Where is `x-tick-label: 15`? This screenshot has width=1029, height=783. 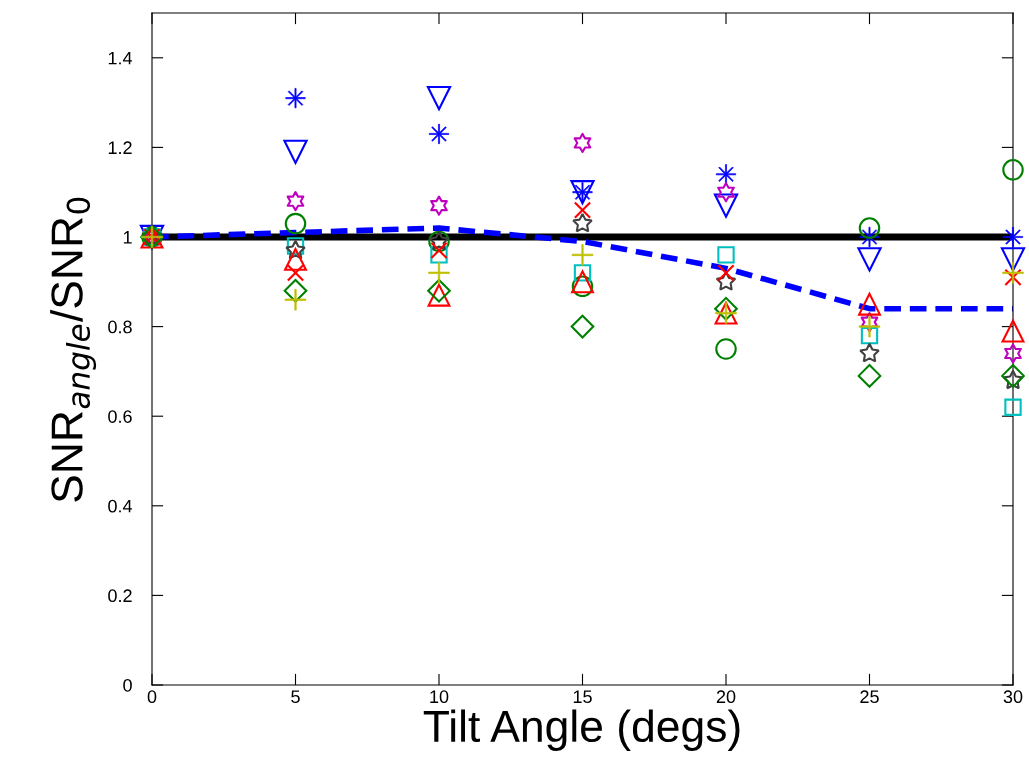
x-tick-label: 15 is located at coordinates (582, 697).